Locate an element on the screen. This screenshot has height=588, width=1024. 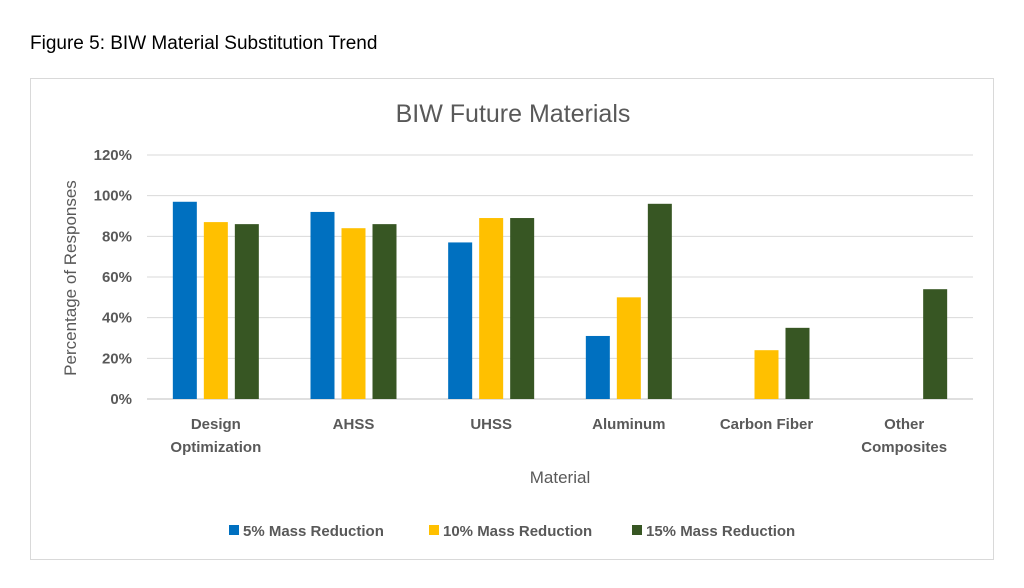
y-axis-ticks: 0% 20% 40% 60% 80% 100% 120% is located at coordinates (113, 277).